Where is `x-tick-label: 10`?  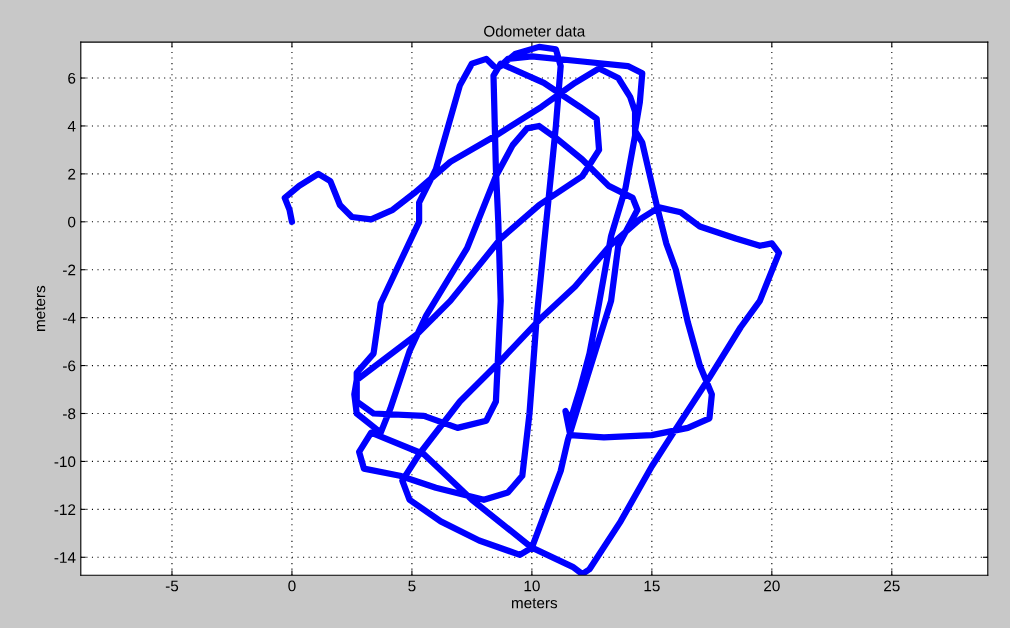 x-tick-label: 10 is located at coordinates (532, 586).